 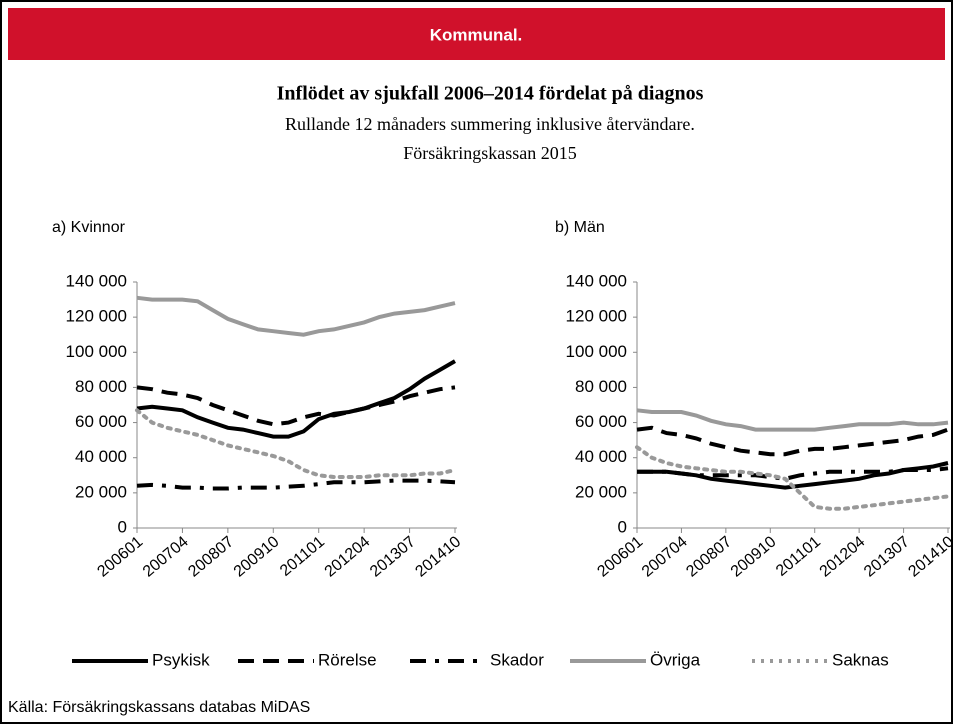 I want to click on header-bar, so click(x=476, y=34).